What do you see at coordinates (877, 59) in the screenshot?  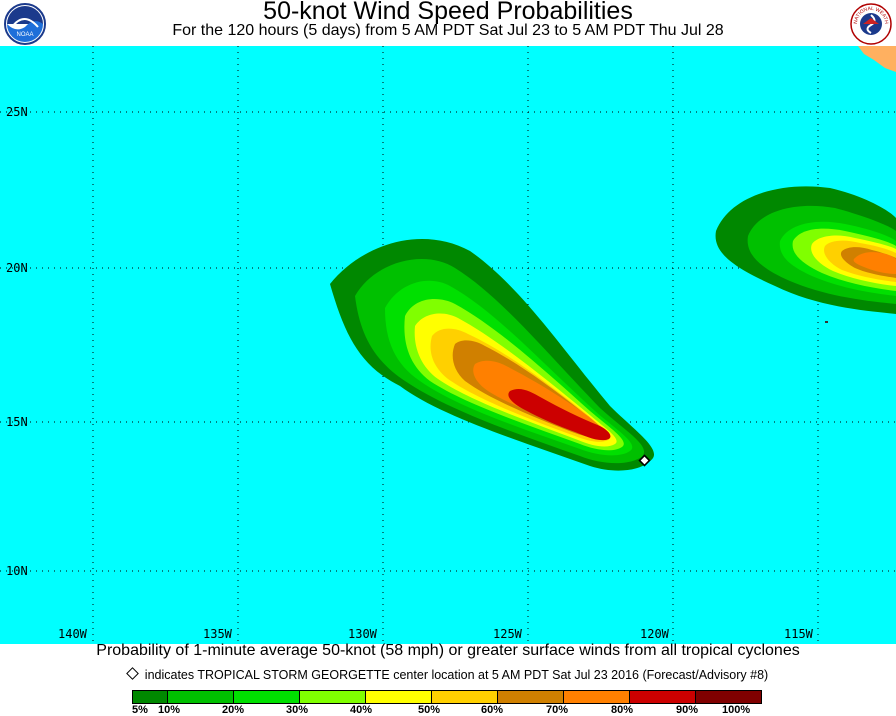 I see `land-mexico` at bounding box center [877, 59].